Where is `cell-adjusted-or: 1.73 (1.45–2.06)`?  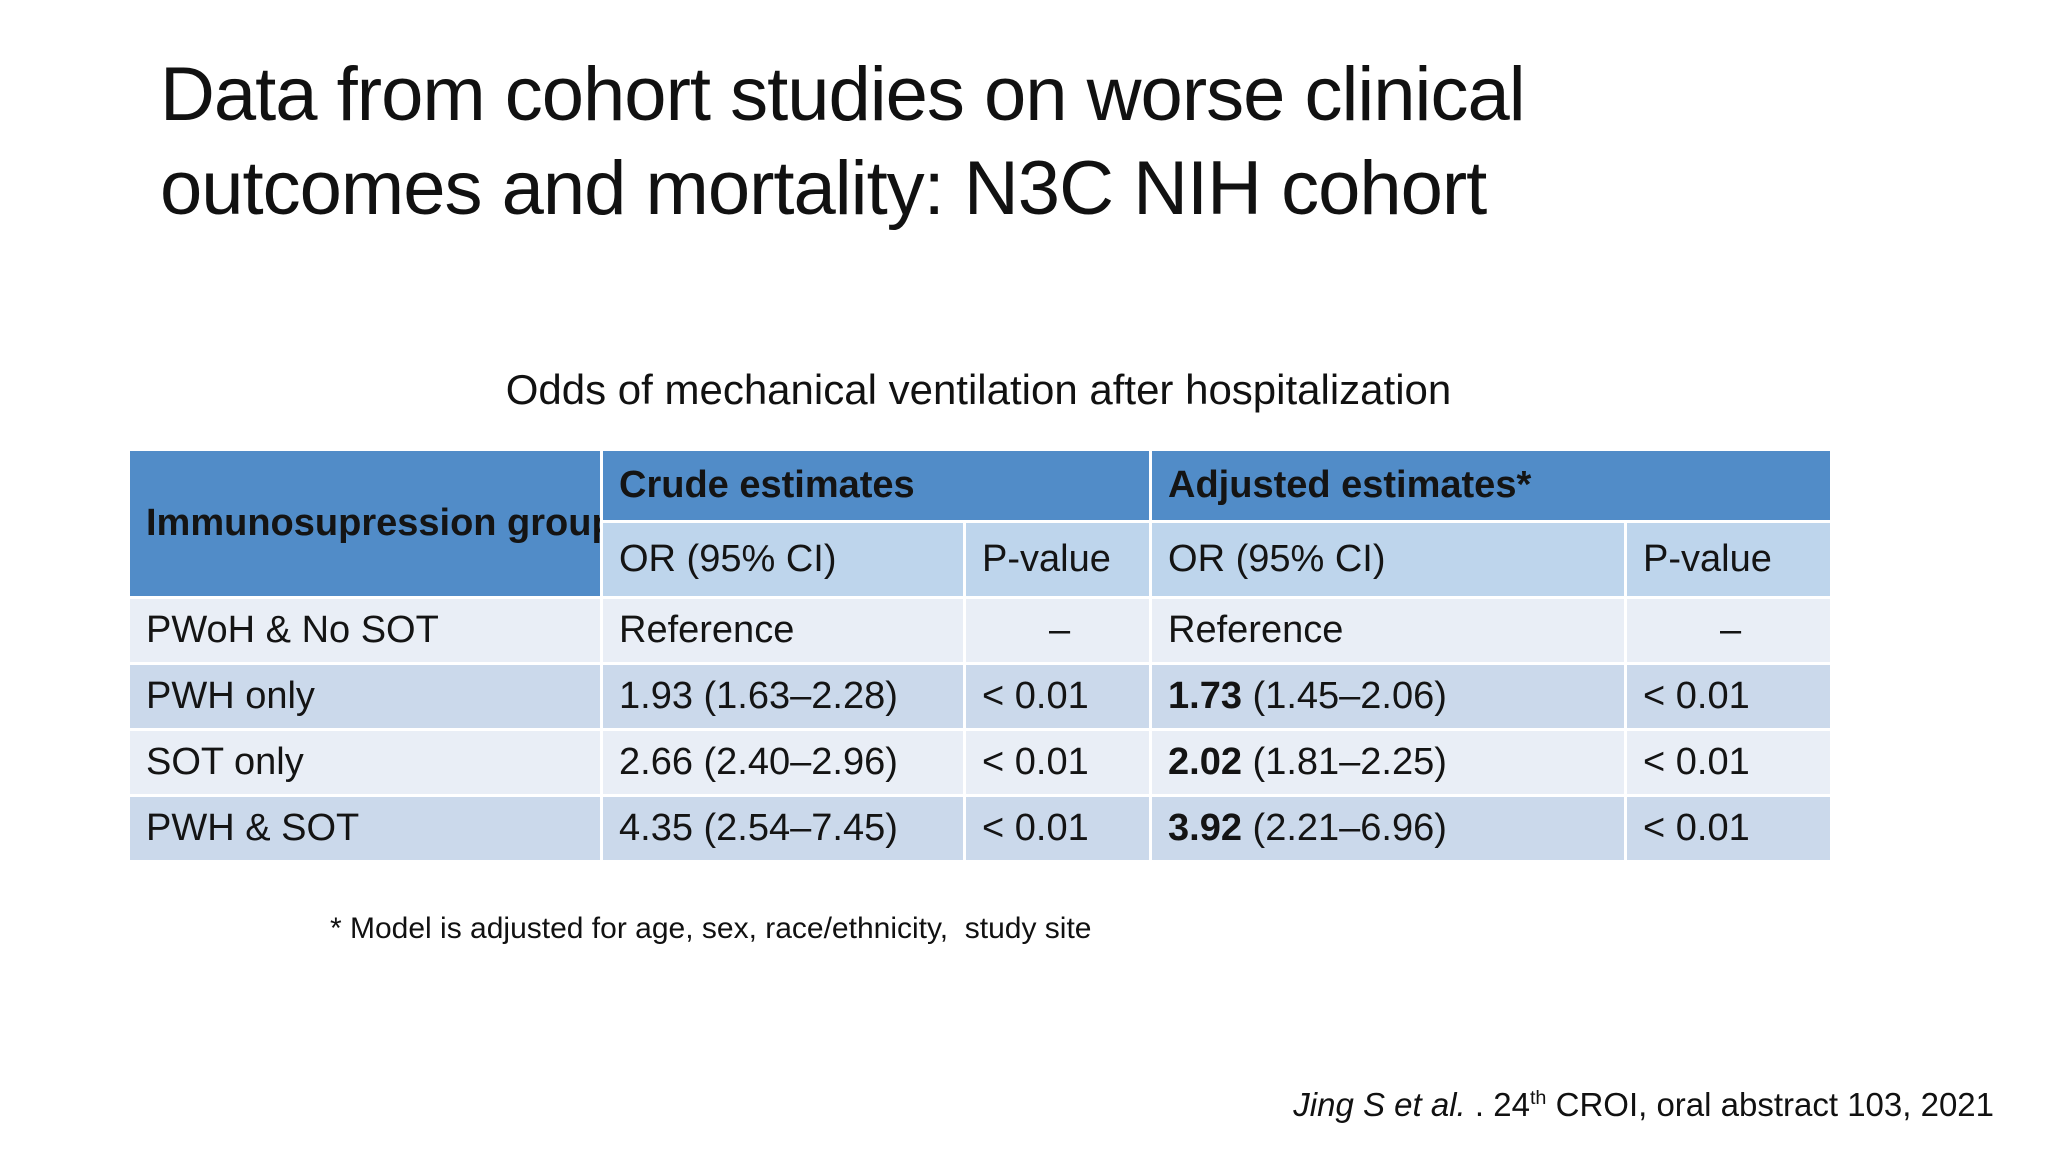 cell-adjusted-or: 1.73 (1.45–2.06) is located at coordinates (1388, 696).